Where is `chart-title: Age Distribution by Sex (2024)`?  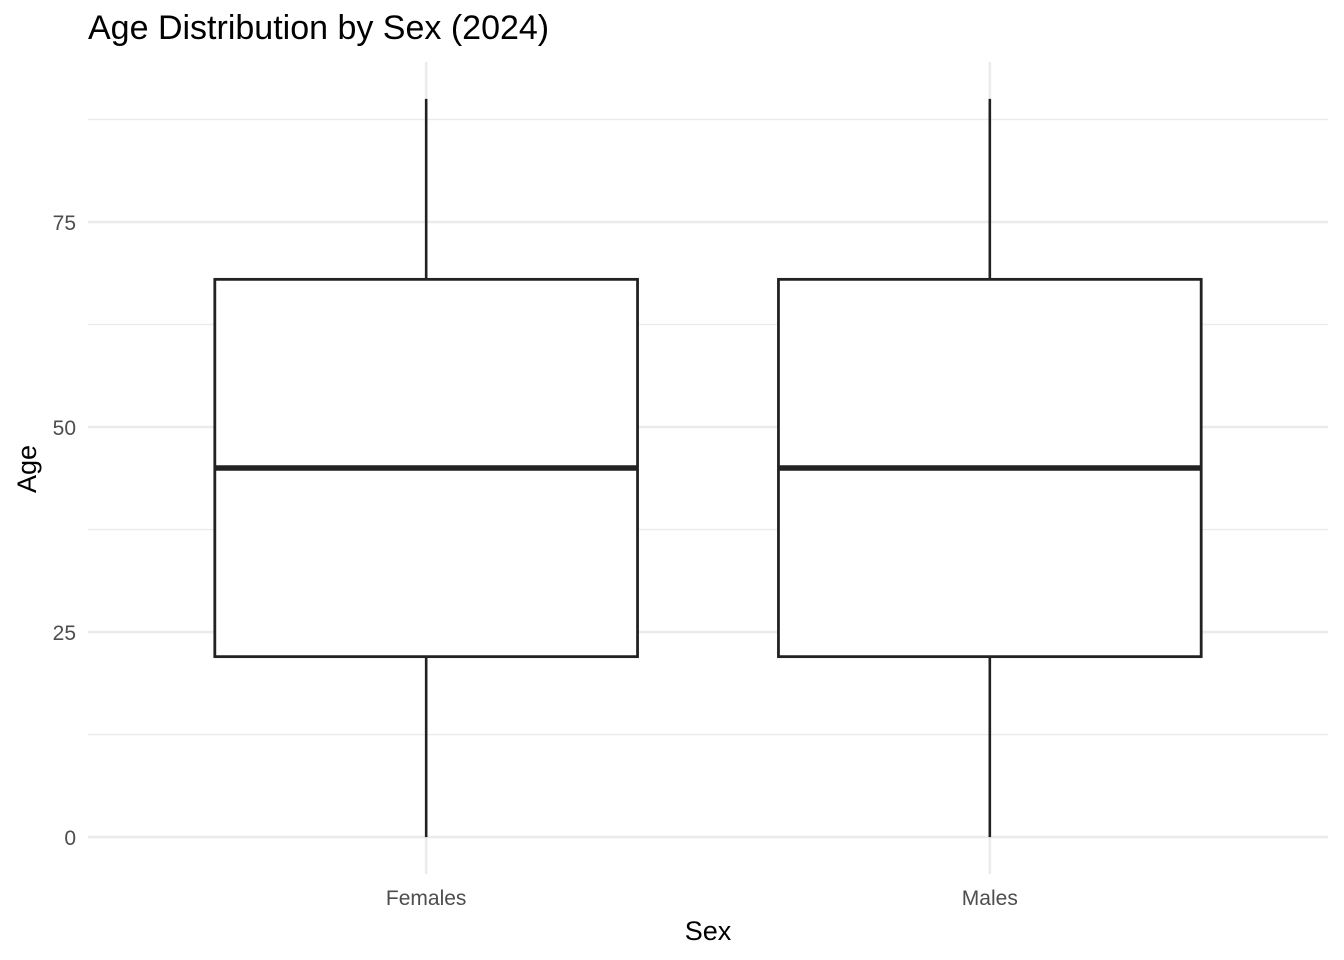 chart-title: Age Distribution by Sex (2024) is located at coordinates (318, 28).